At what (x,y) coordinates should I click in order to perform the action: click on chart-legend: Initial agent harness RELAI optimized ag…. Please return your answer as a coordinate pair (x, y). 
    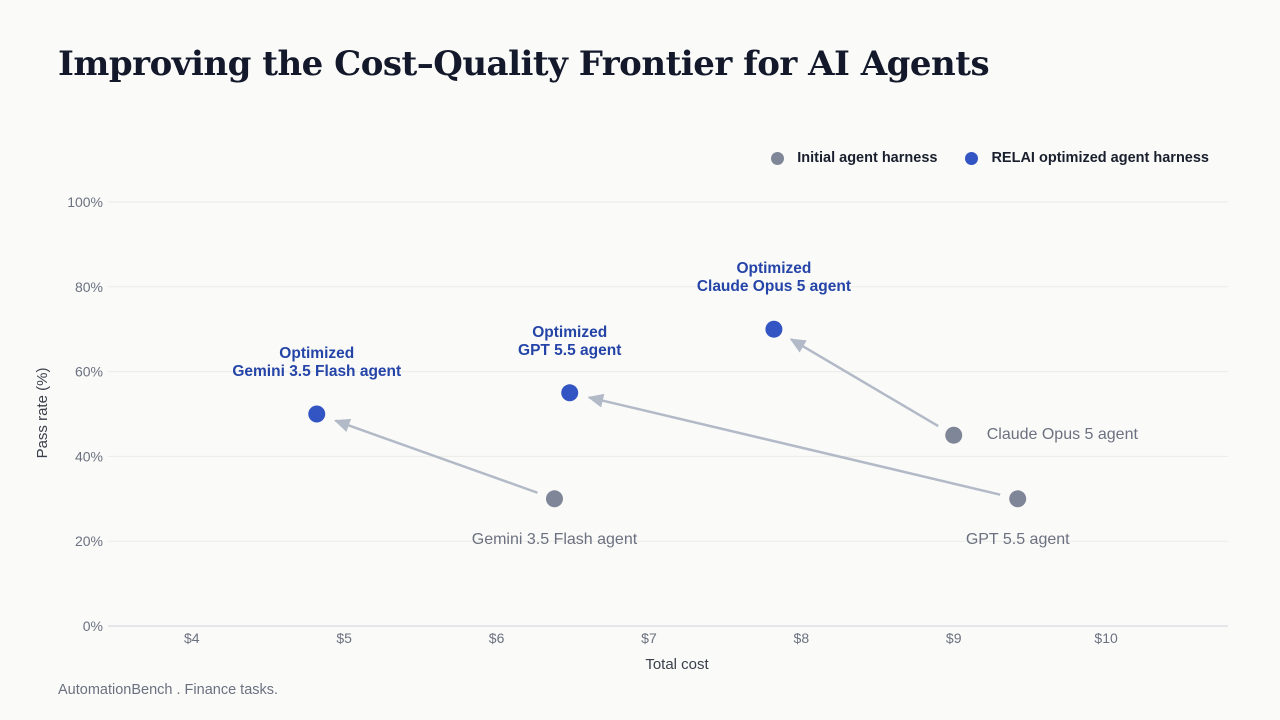
    Looking at the image, I should click on (976, 158).